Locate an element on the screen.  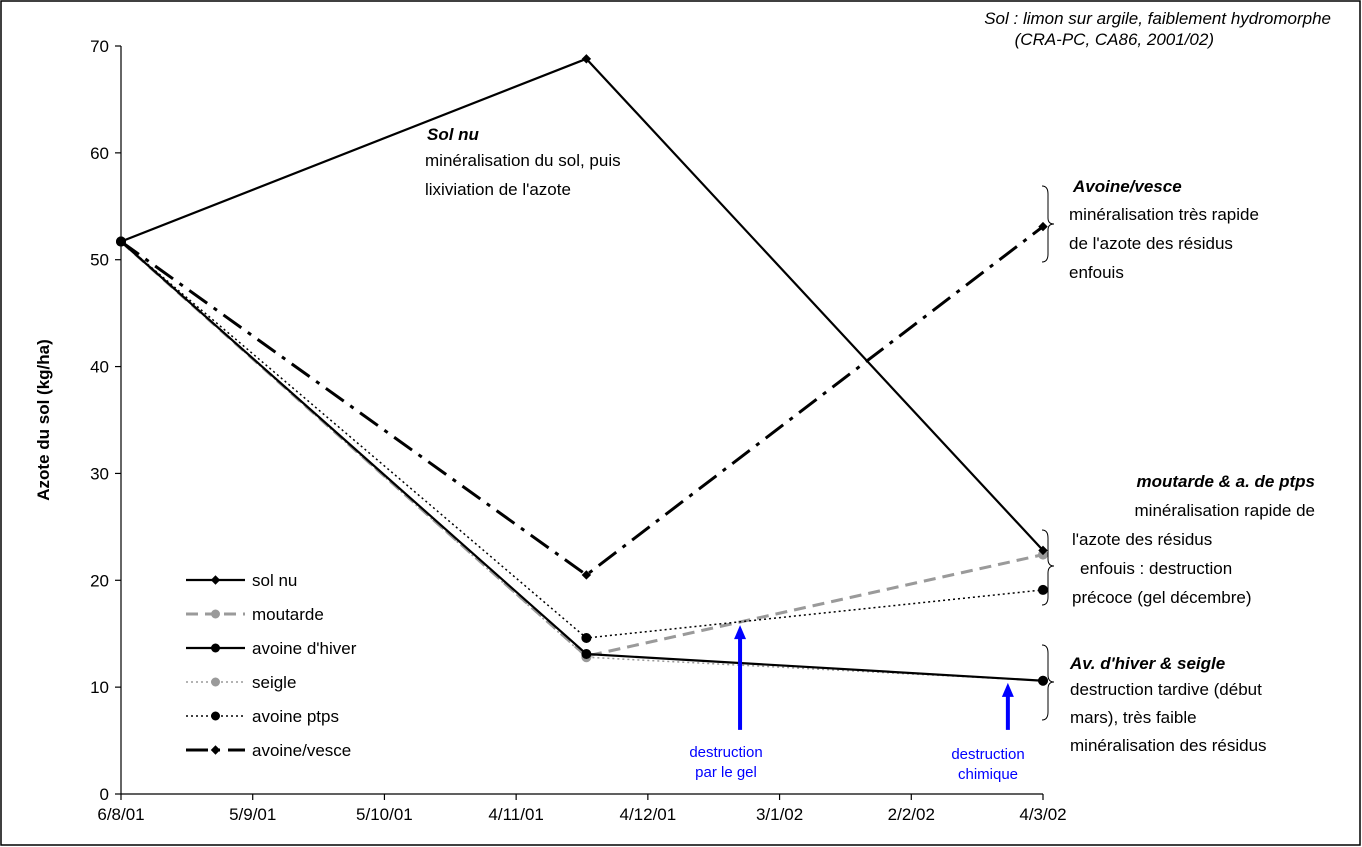
y-tick-label: 30 is located at coordinates (99, 473).